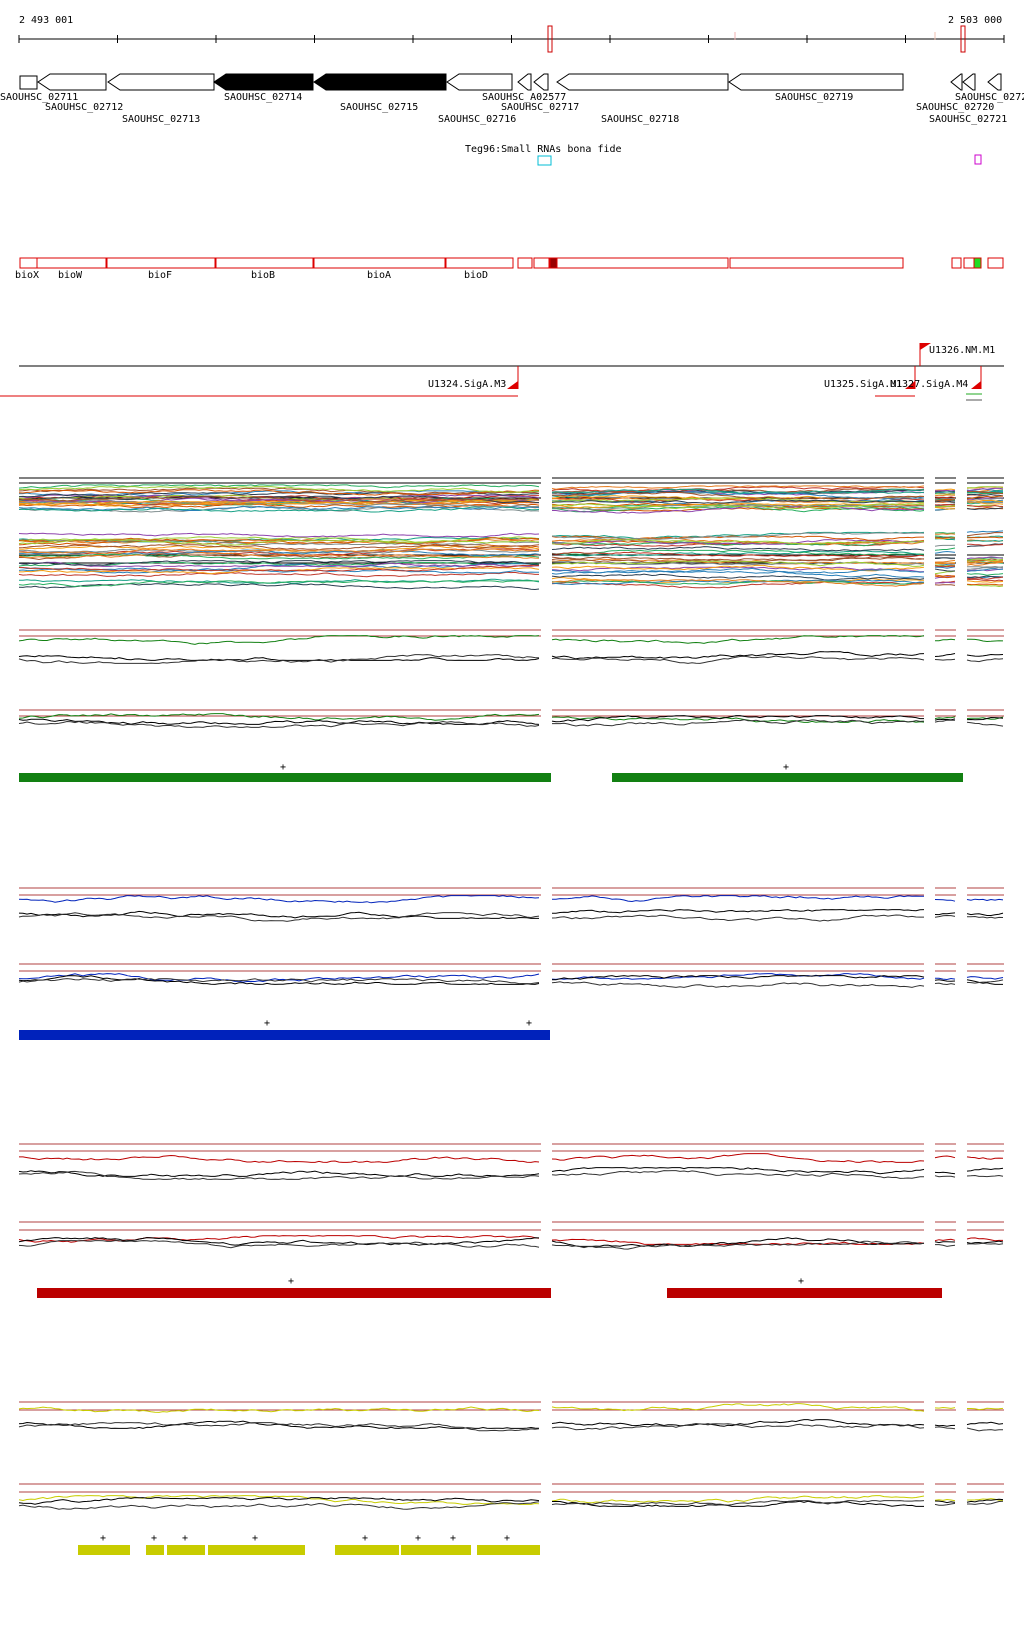 Image resolution: width=1024 pixels, height=1640 pixels. I want to click on operon-track: bioX bioW bioF bioB bioA bioD, so click(509, 269).